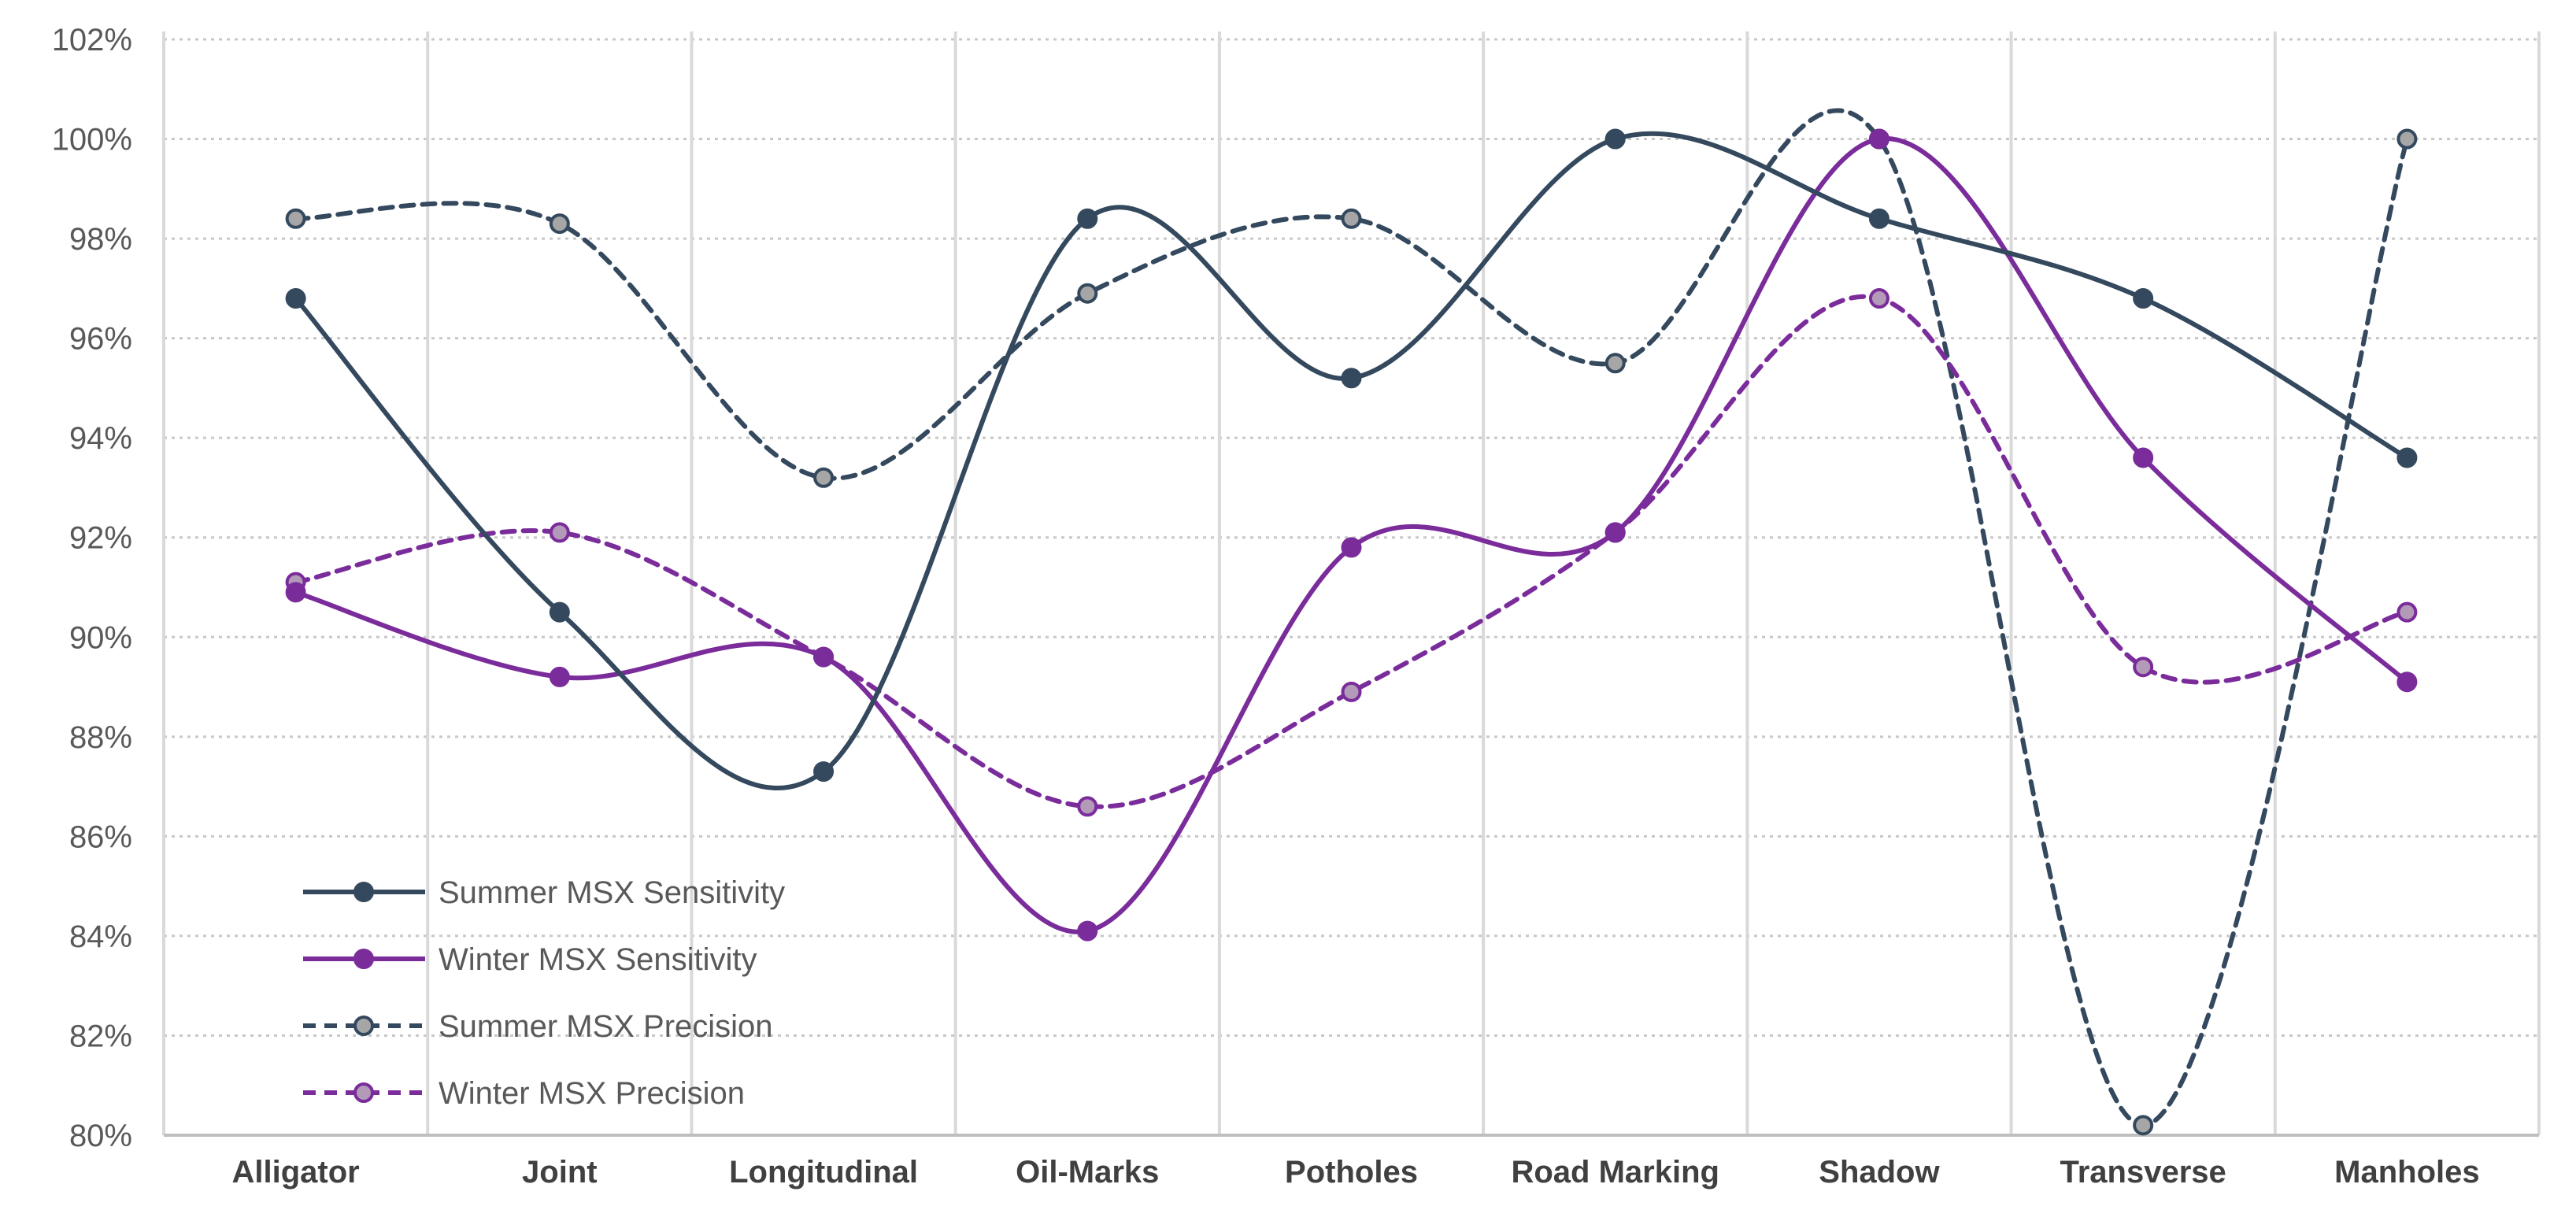 Image resolution: width=2576 pixels, height=1221 pixels. I want to click on y-tick-label: 86%, so click(100, 837).